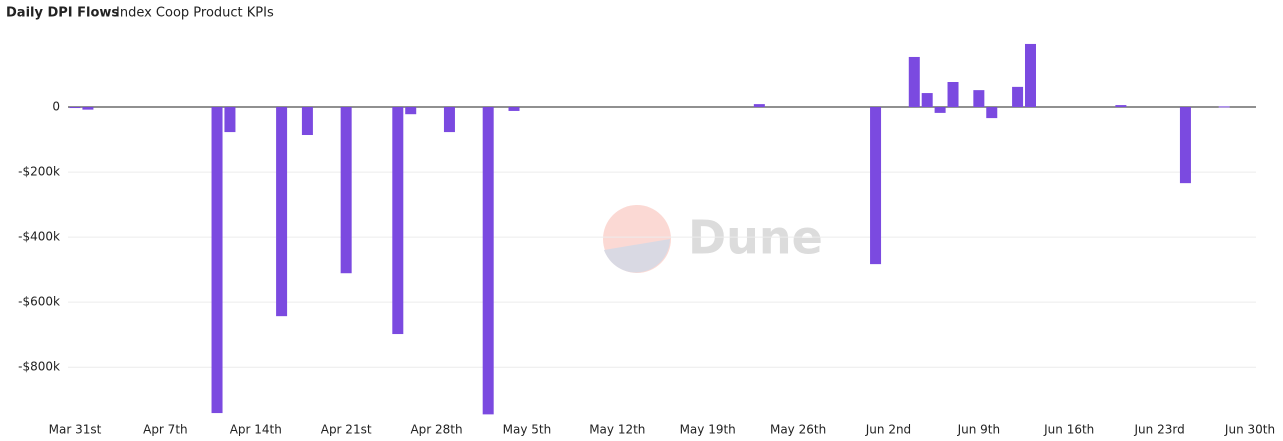  I want to click on y-tick-label: -$400k, so click(39, 237).